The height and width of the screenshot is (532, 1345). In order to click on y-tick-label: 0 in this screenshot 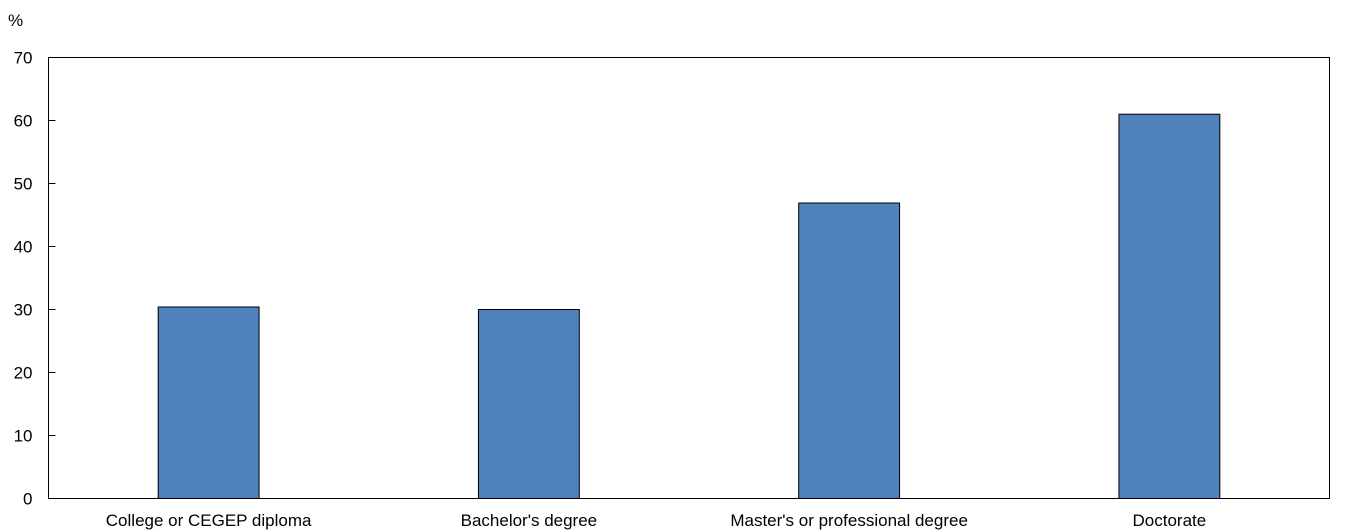, I will do `click(27, 499)`.